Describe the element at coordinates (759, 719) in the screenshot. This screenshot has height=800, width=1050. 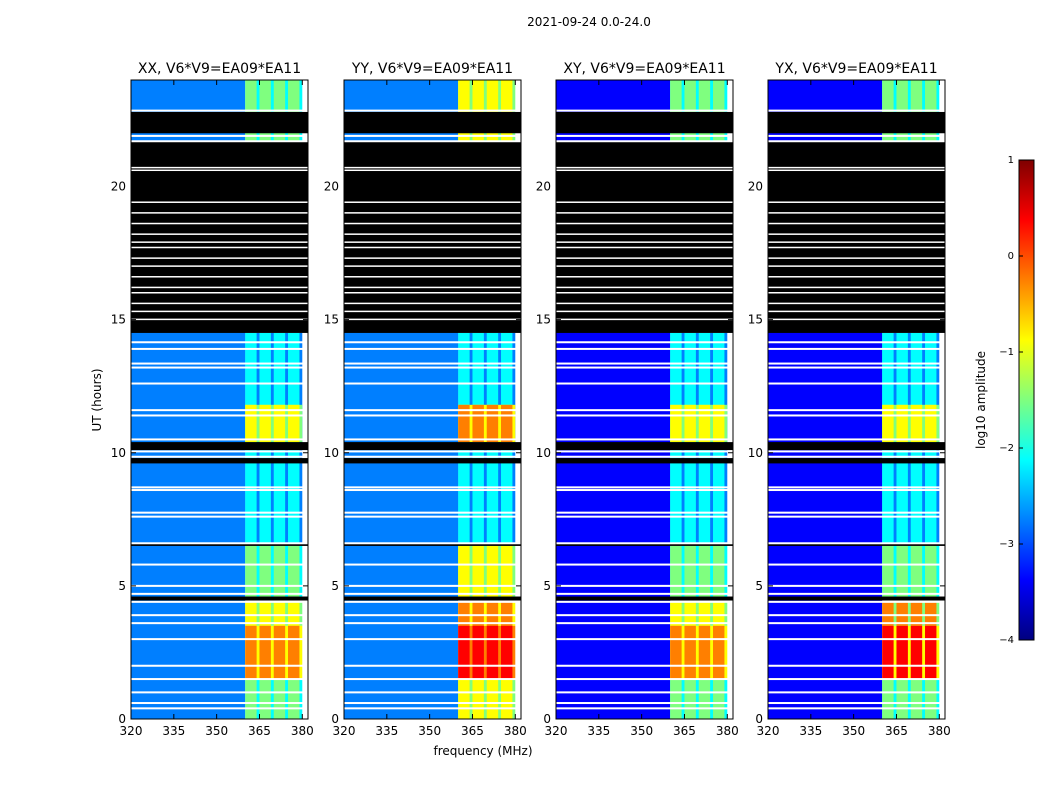
I see `y-tick-label: 0` at that location.